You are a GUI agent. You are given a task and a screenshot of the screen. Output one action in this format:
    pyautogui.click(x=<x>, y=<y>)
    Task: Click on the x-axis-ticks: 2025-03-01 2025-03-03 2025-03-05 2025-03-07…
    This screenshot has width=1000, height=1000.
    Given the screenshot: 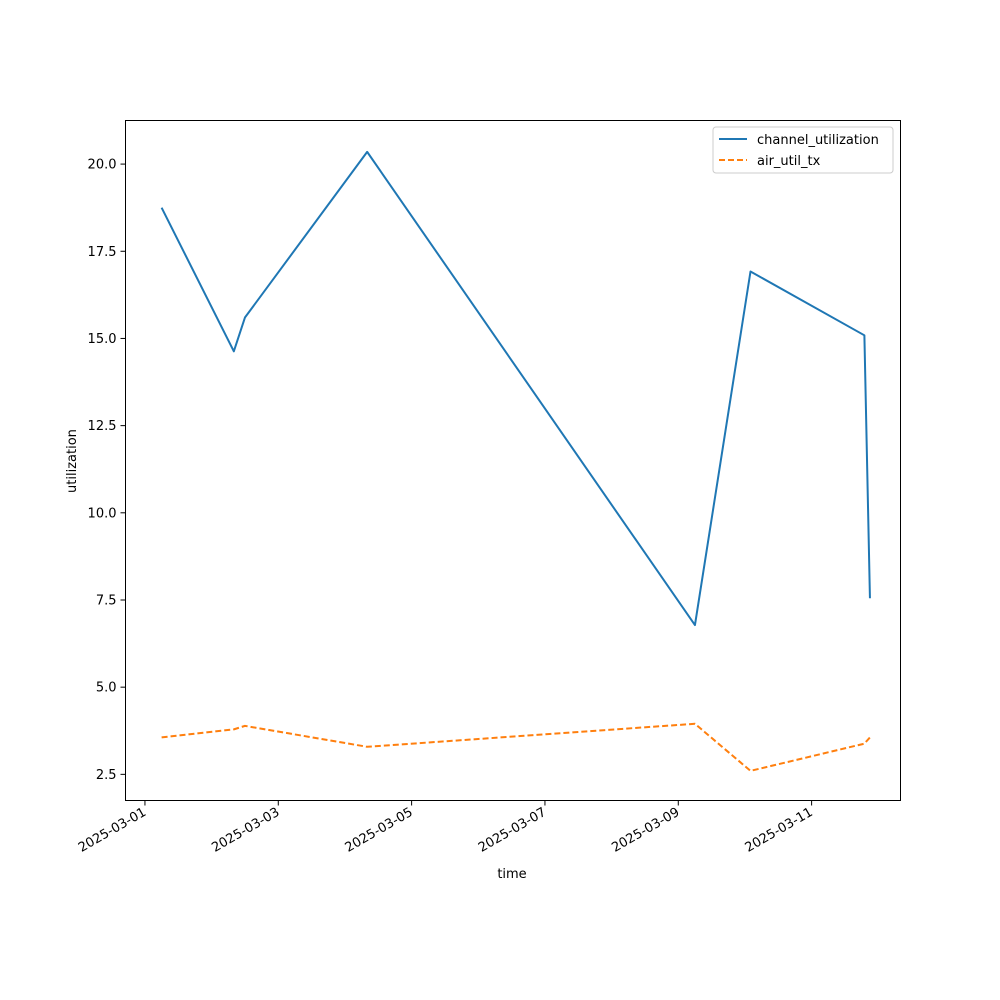 What is the action you would take?
    pyautogui.click(x=446, y=828)
    